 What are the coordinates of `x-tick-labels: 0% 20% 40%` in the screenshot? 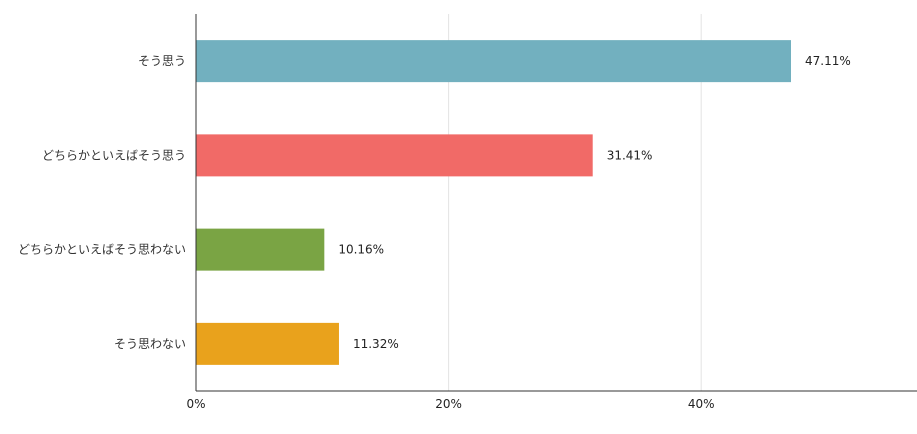 It's located at (450, 404).